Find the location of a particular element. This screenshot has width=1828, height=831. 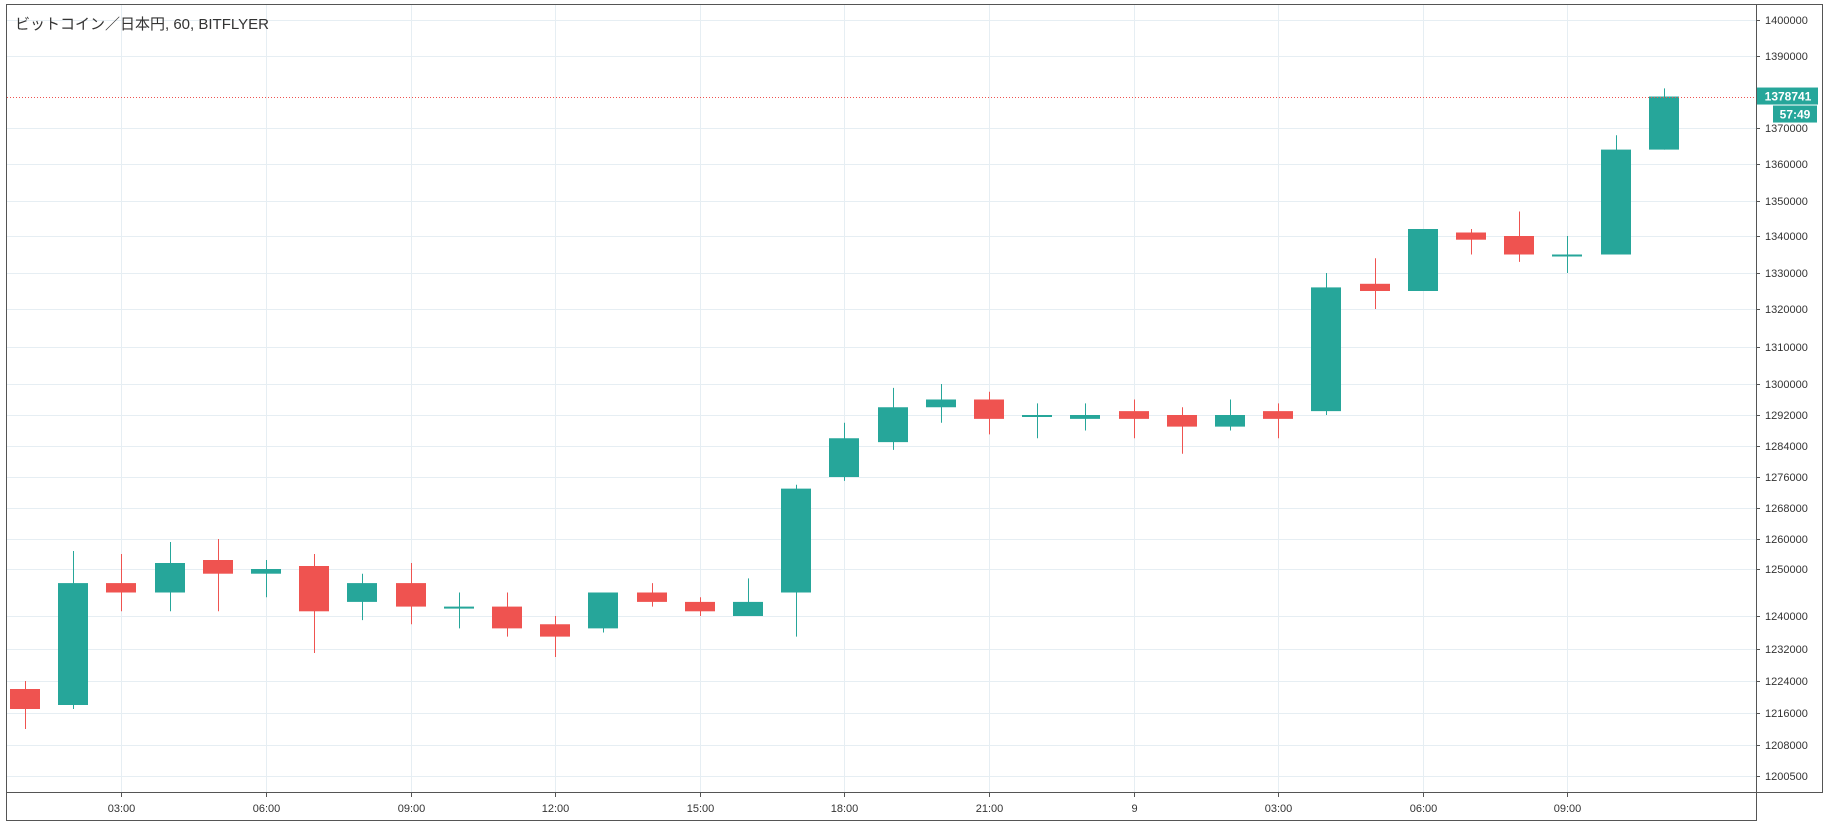

countdown-badge is located at coordinates (1795, 114).